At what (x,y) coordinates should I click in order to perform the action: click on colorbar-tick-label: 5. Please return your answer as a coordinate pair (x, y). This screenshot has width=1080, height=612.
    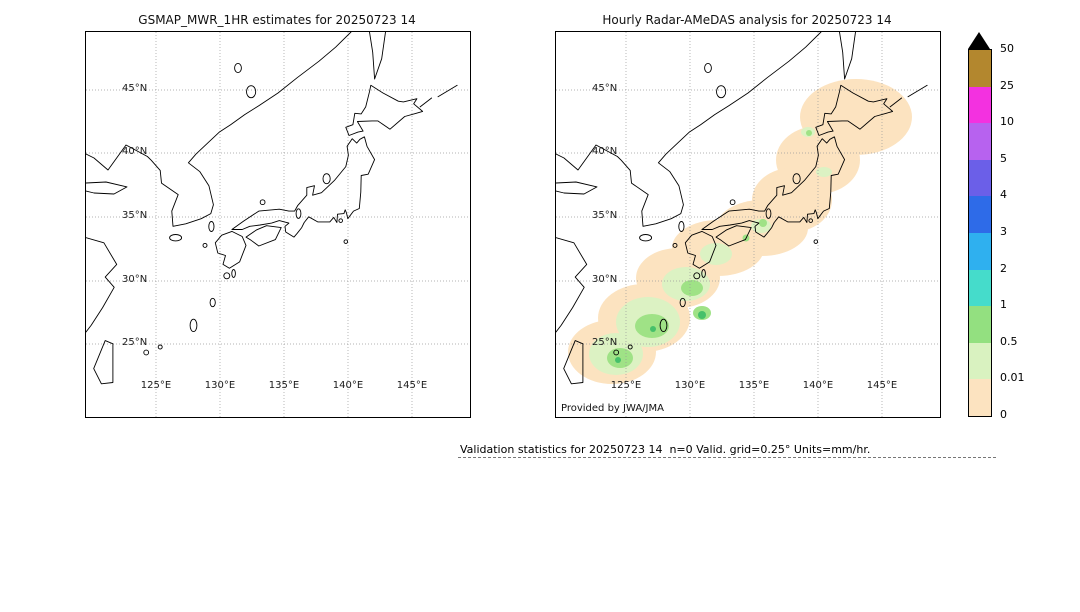
    Looking at the image, I should click on (1003, 158).